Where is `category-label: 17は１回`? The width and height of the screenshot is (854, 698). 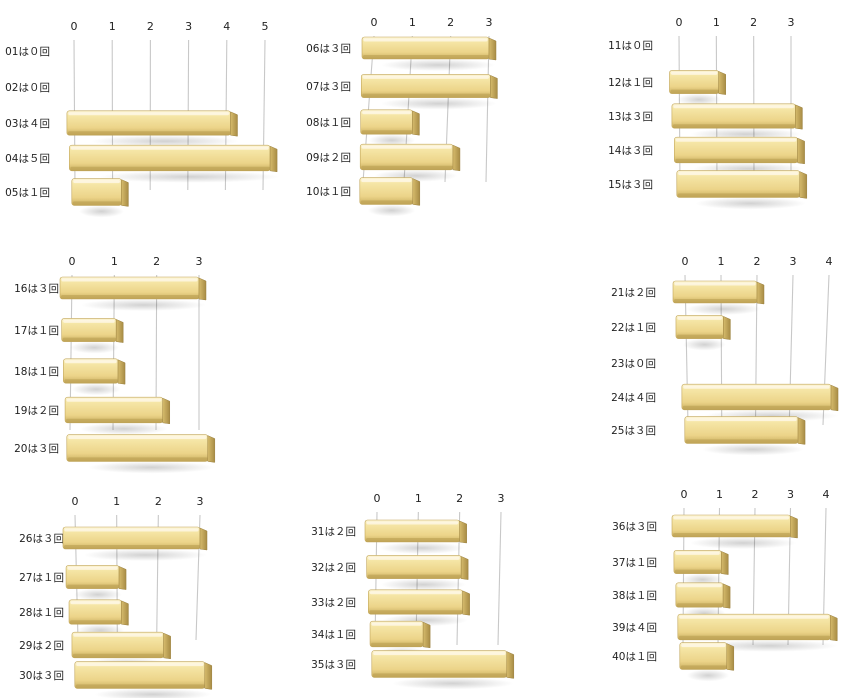
category-label: 17は１回 is located at coordinates (36, 331).